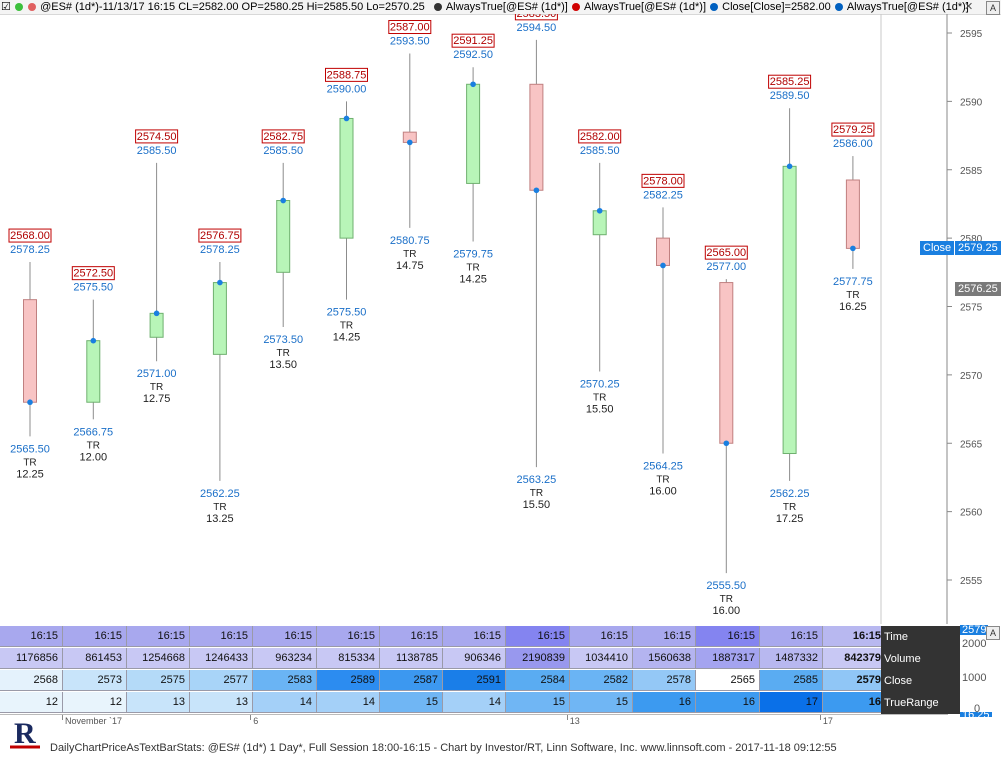  I want to click on red-status-icon, so click(32, 7).